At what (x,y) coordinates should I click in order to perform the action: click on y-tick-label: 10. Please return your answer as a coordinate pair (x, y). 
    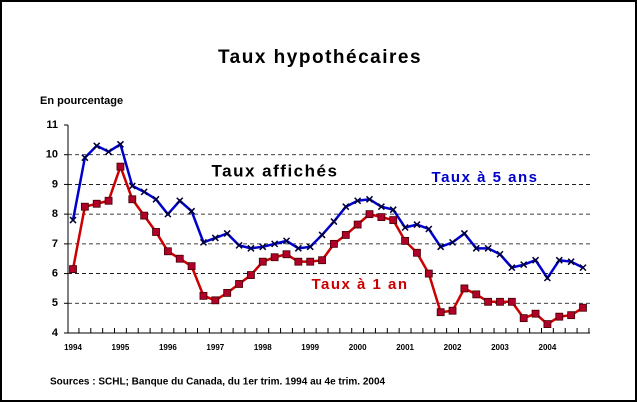
    Looking at the image, I should click on (52, 155).